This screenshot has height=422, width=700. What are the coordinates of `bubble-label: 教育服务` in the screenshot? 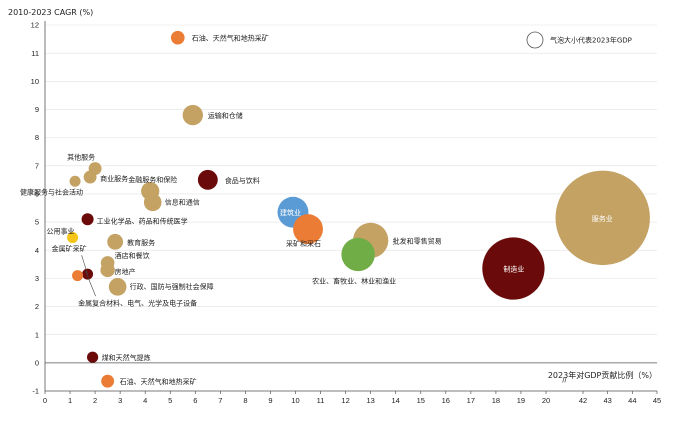 It's located at (141, 242).